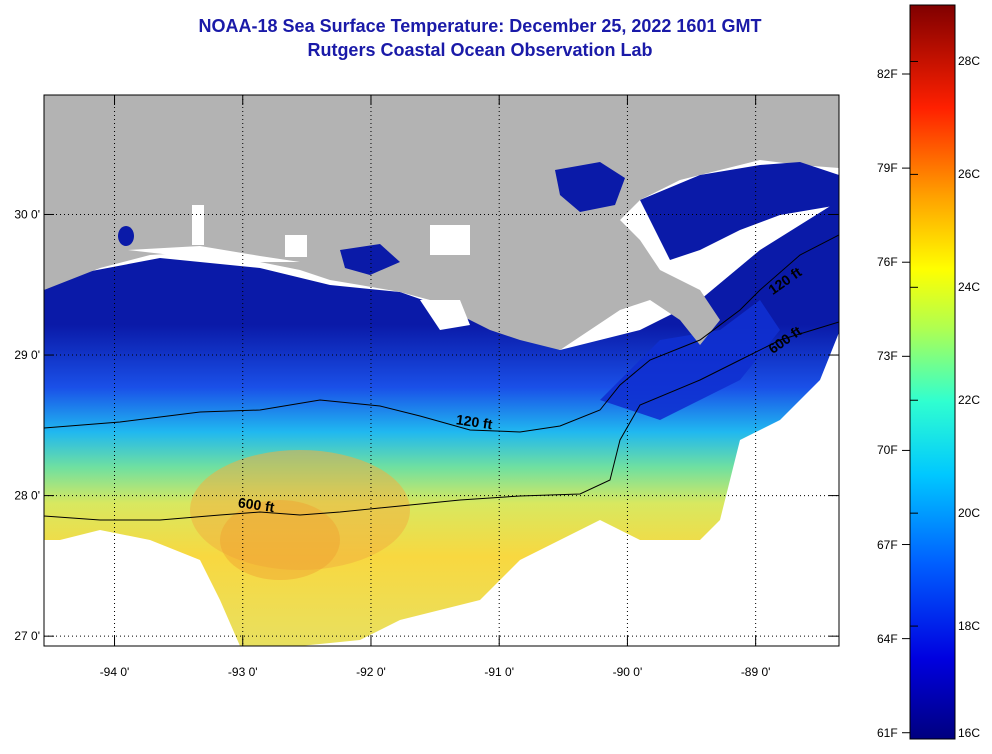 The height and width of the screenshot is (754, 992). Describe the element at coordinates (969, 400) in the screenshot. I see `colorbar-celsius-label: 22C` at that location.